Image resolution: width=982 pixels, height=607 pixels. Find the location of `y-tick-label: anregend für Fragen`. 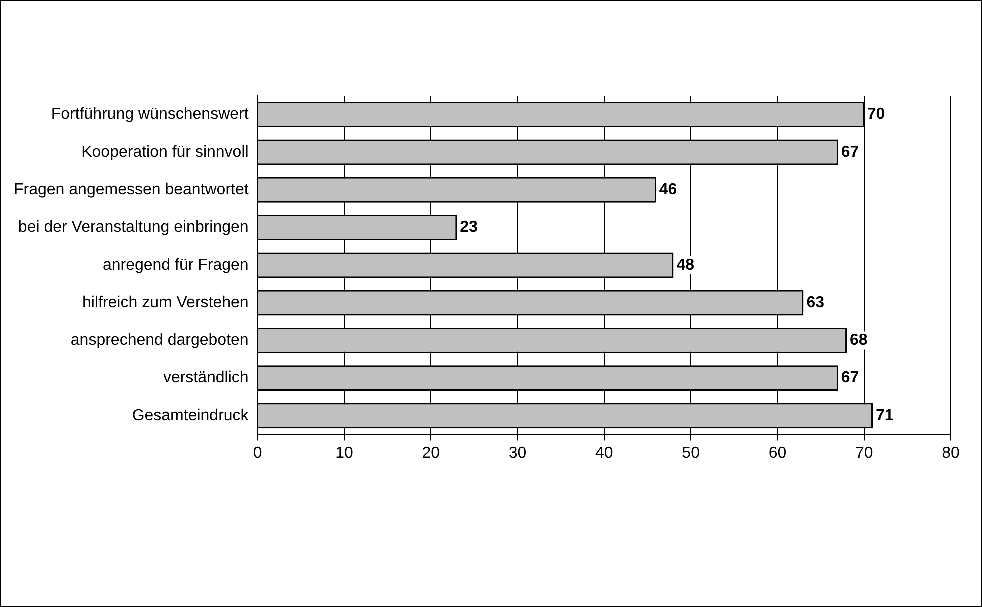

y-tick-label: anregend für Fragen is located at coordinates (175, 265).